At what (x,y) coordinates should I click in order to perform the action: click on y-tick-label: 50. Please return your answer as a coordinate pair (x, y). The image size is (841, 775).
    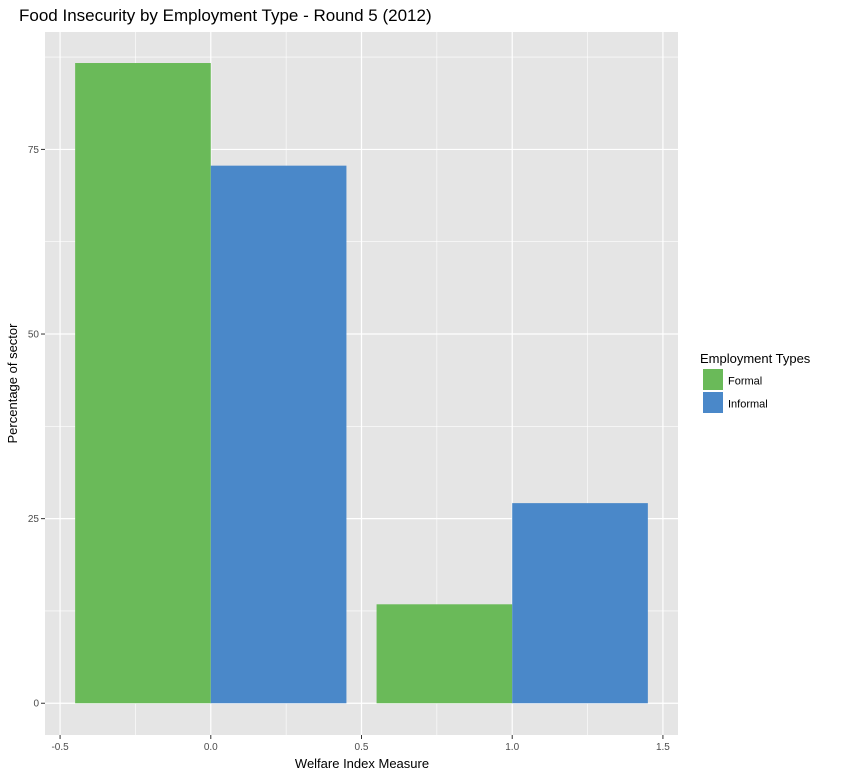
    Looking at the image, I should click on (34, 335).